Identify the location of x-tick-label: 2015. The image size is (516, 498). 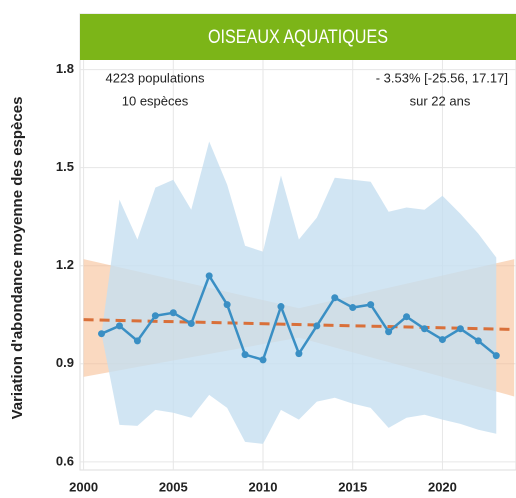
(352, 486).